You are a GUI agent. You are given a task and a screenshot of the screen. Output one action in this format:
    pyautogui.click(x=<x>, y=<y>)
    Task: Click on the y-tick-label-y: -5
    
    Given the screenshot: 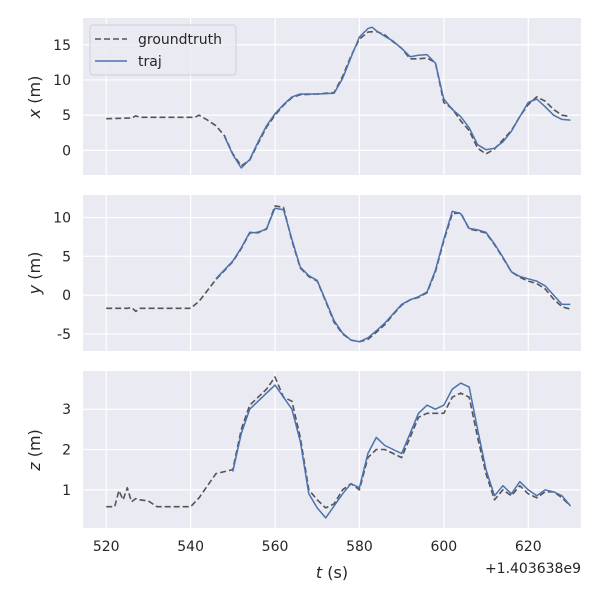 What is the action you would take?
    pyautogui.click(x=64, y=335)
    